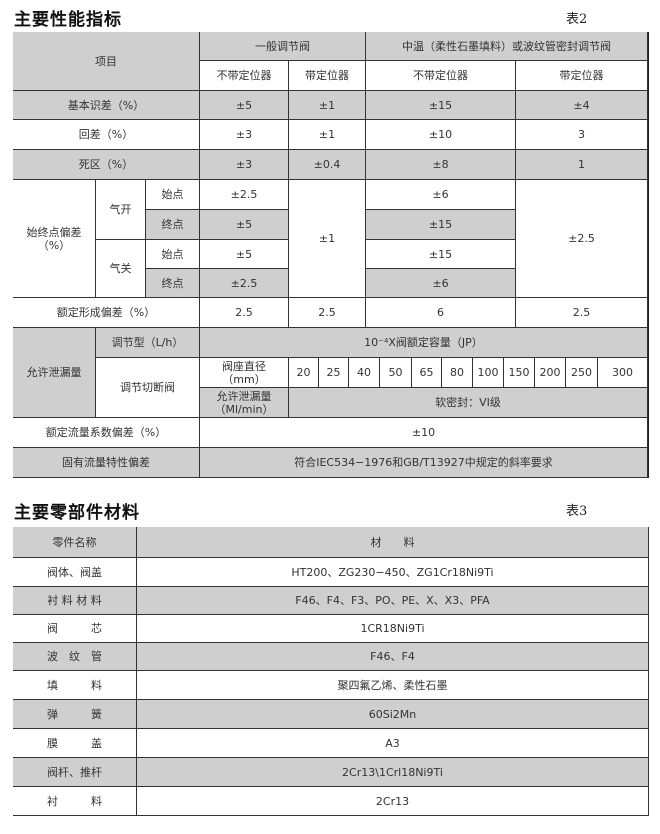 This screenshot has height=834, width=660. Describe the element at coordinates (393, 657) in the screenshot. I see `part-material: F46、F4` at that location.